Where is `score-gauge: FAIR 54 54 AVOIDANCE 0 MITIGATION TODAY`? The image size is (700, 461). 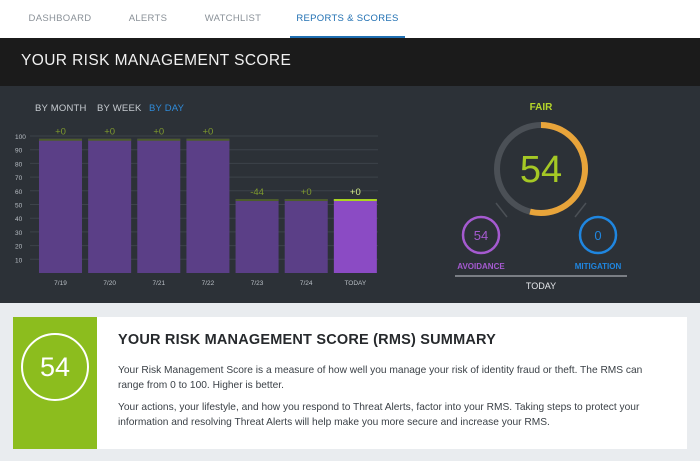
score-gauge: FAIR 54 54 AVOIDANCE 0 MITIGATION TODAY is located at coordinates (541, 196).